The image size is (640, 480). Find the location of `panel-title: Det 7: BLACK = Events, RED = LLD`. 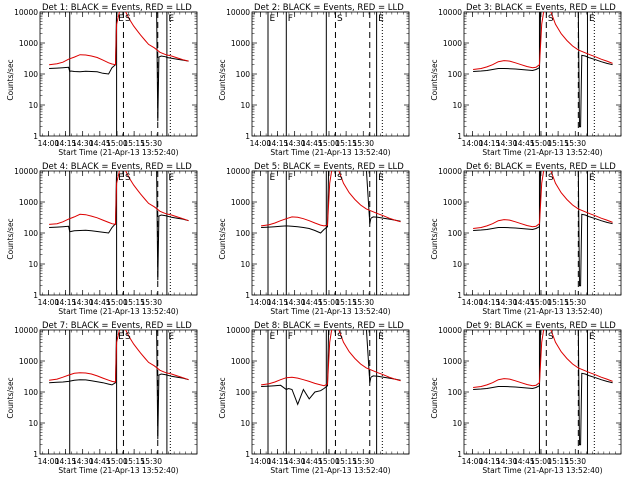

panel-title: Det 7: BLACK = Events, RED = LLD is located at coordinates (117, 326).